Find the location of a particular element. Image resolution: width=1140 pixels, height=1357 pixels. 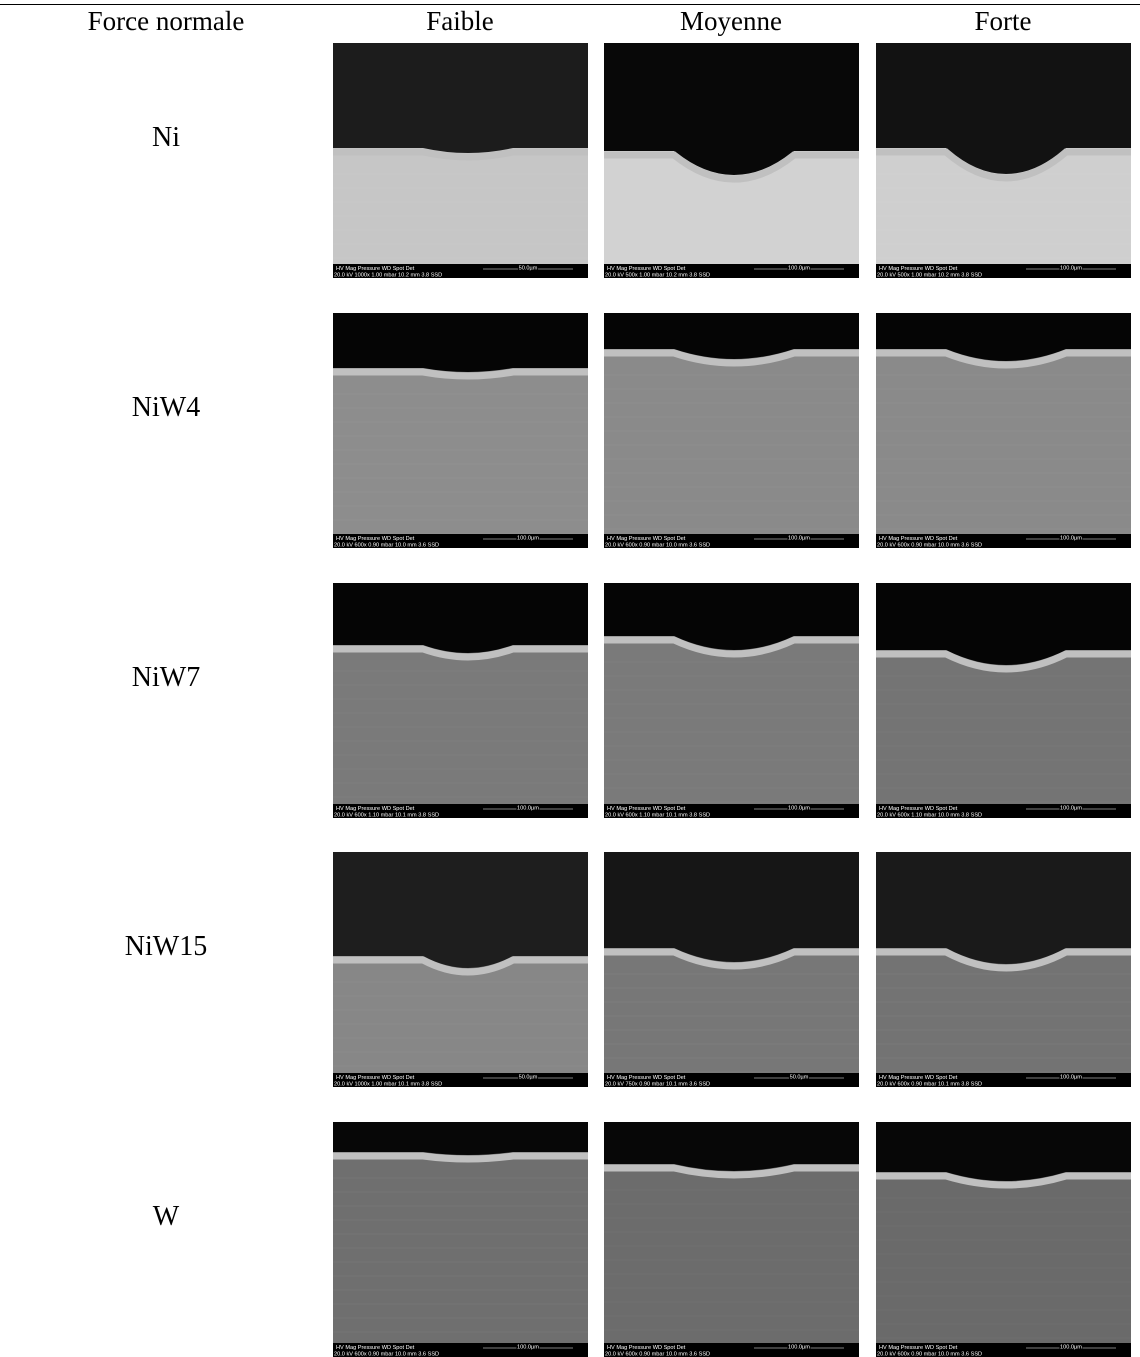

header-cell: Faible is located at coordinates (460, 21).